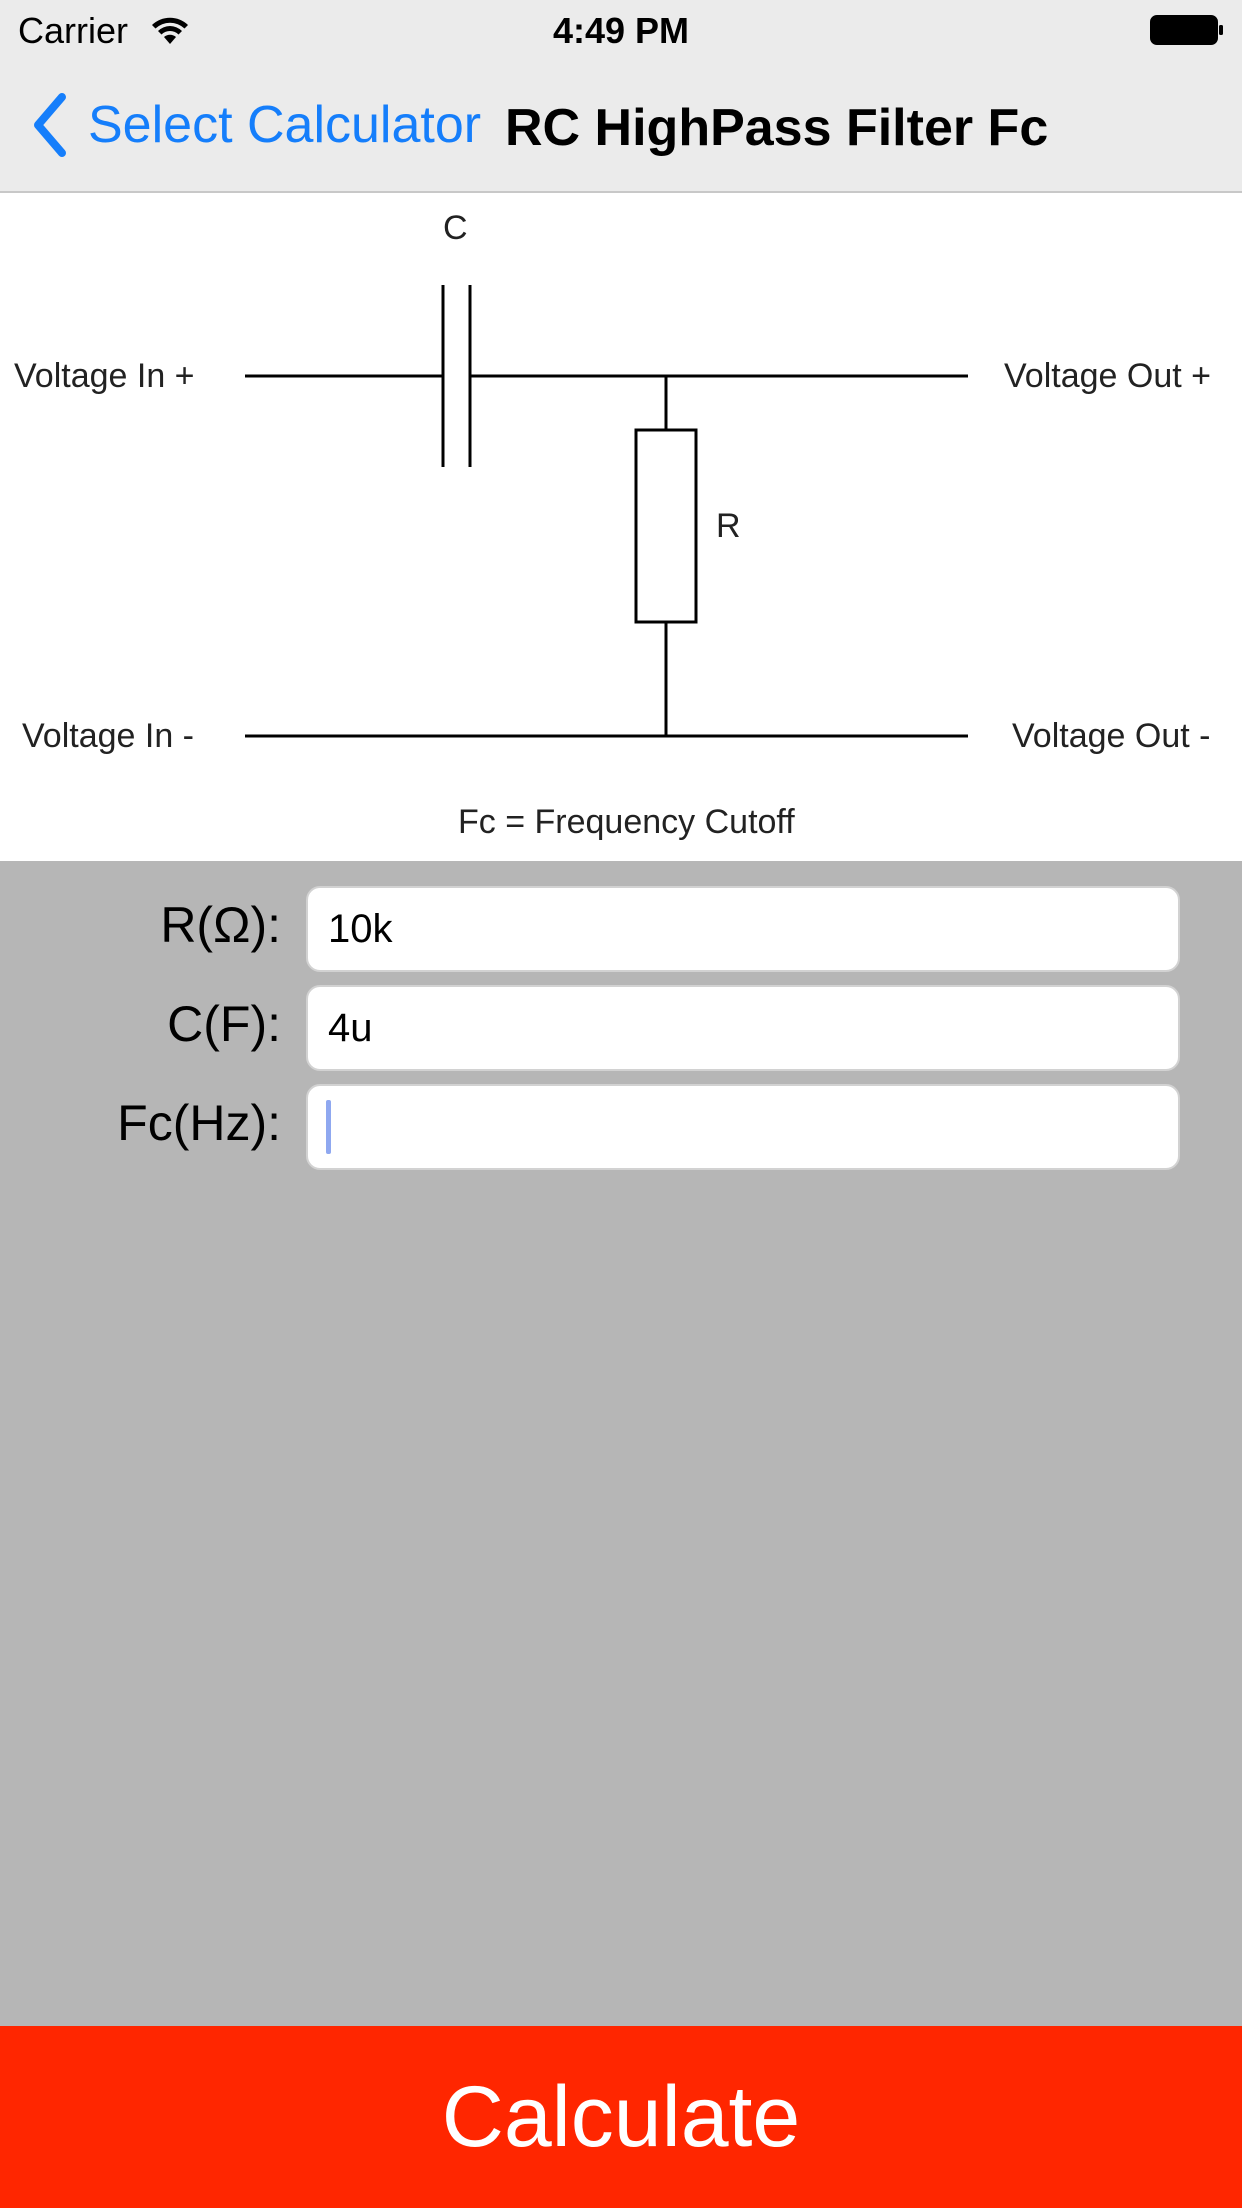 This screenshot has height=2208, width=1242. I want to click on status-bar: Carrier 4:49 PM, so click(621, 30).